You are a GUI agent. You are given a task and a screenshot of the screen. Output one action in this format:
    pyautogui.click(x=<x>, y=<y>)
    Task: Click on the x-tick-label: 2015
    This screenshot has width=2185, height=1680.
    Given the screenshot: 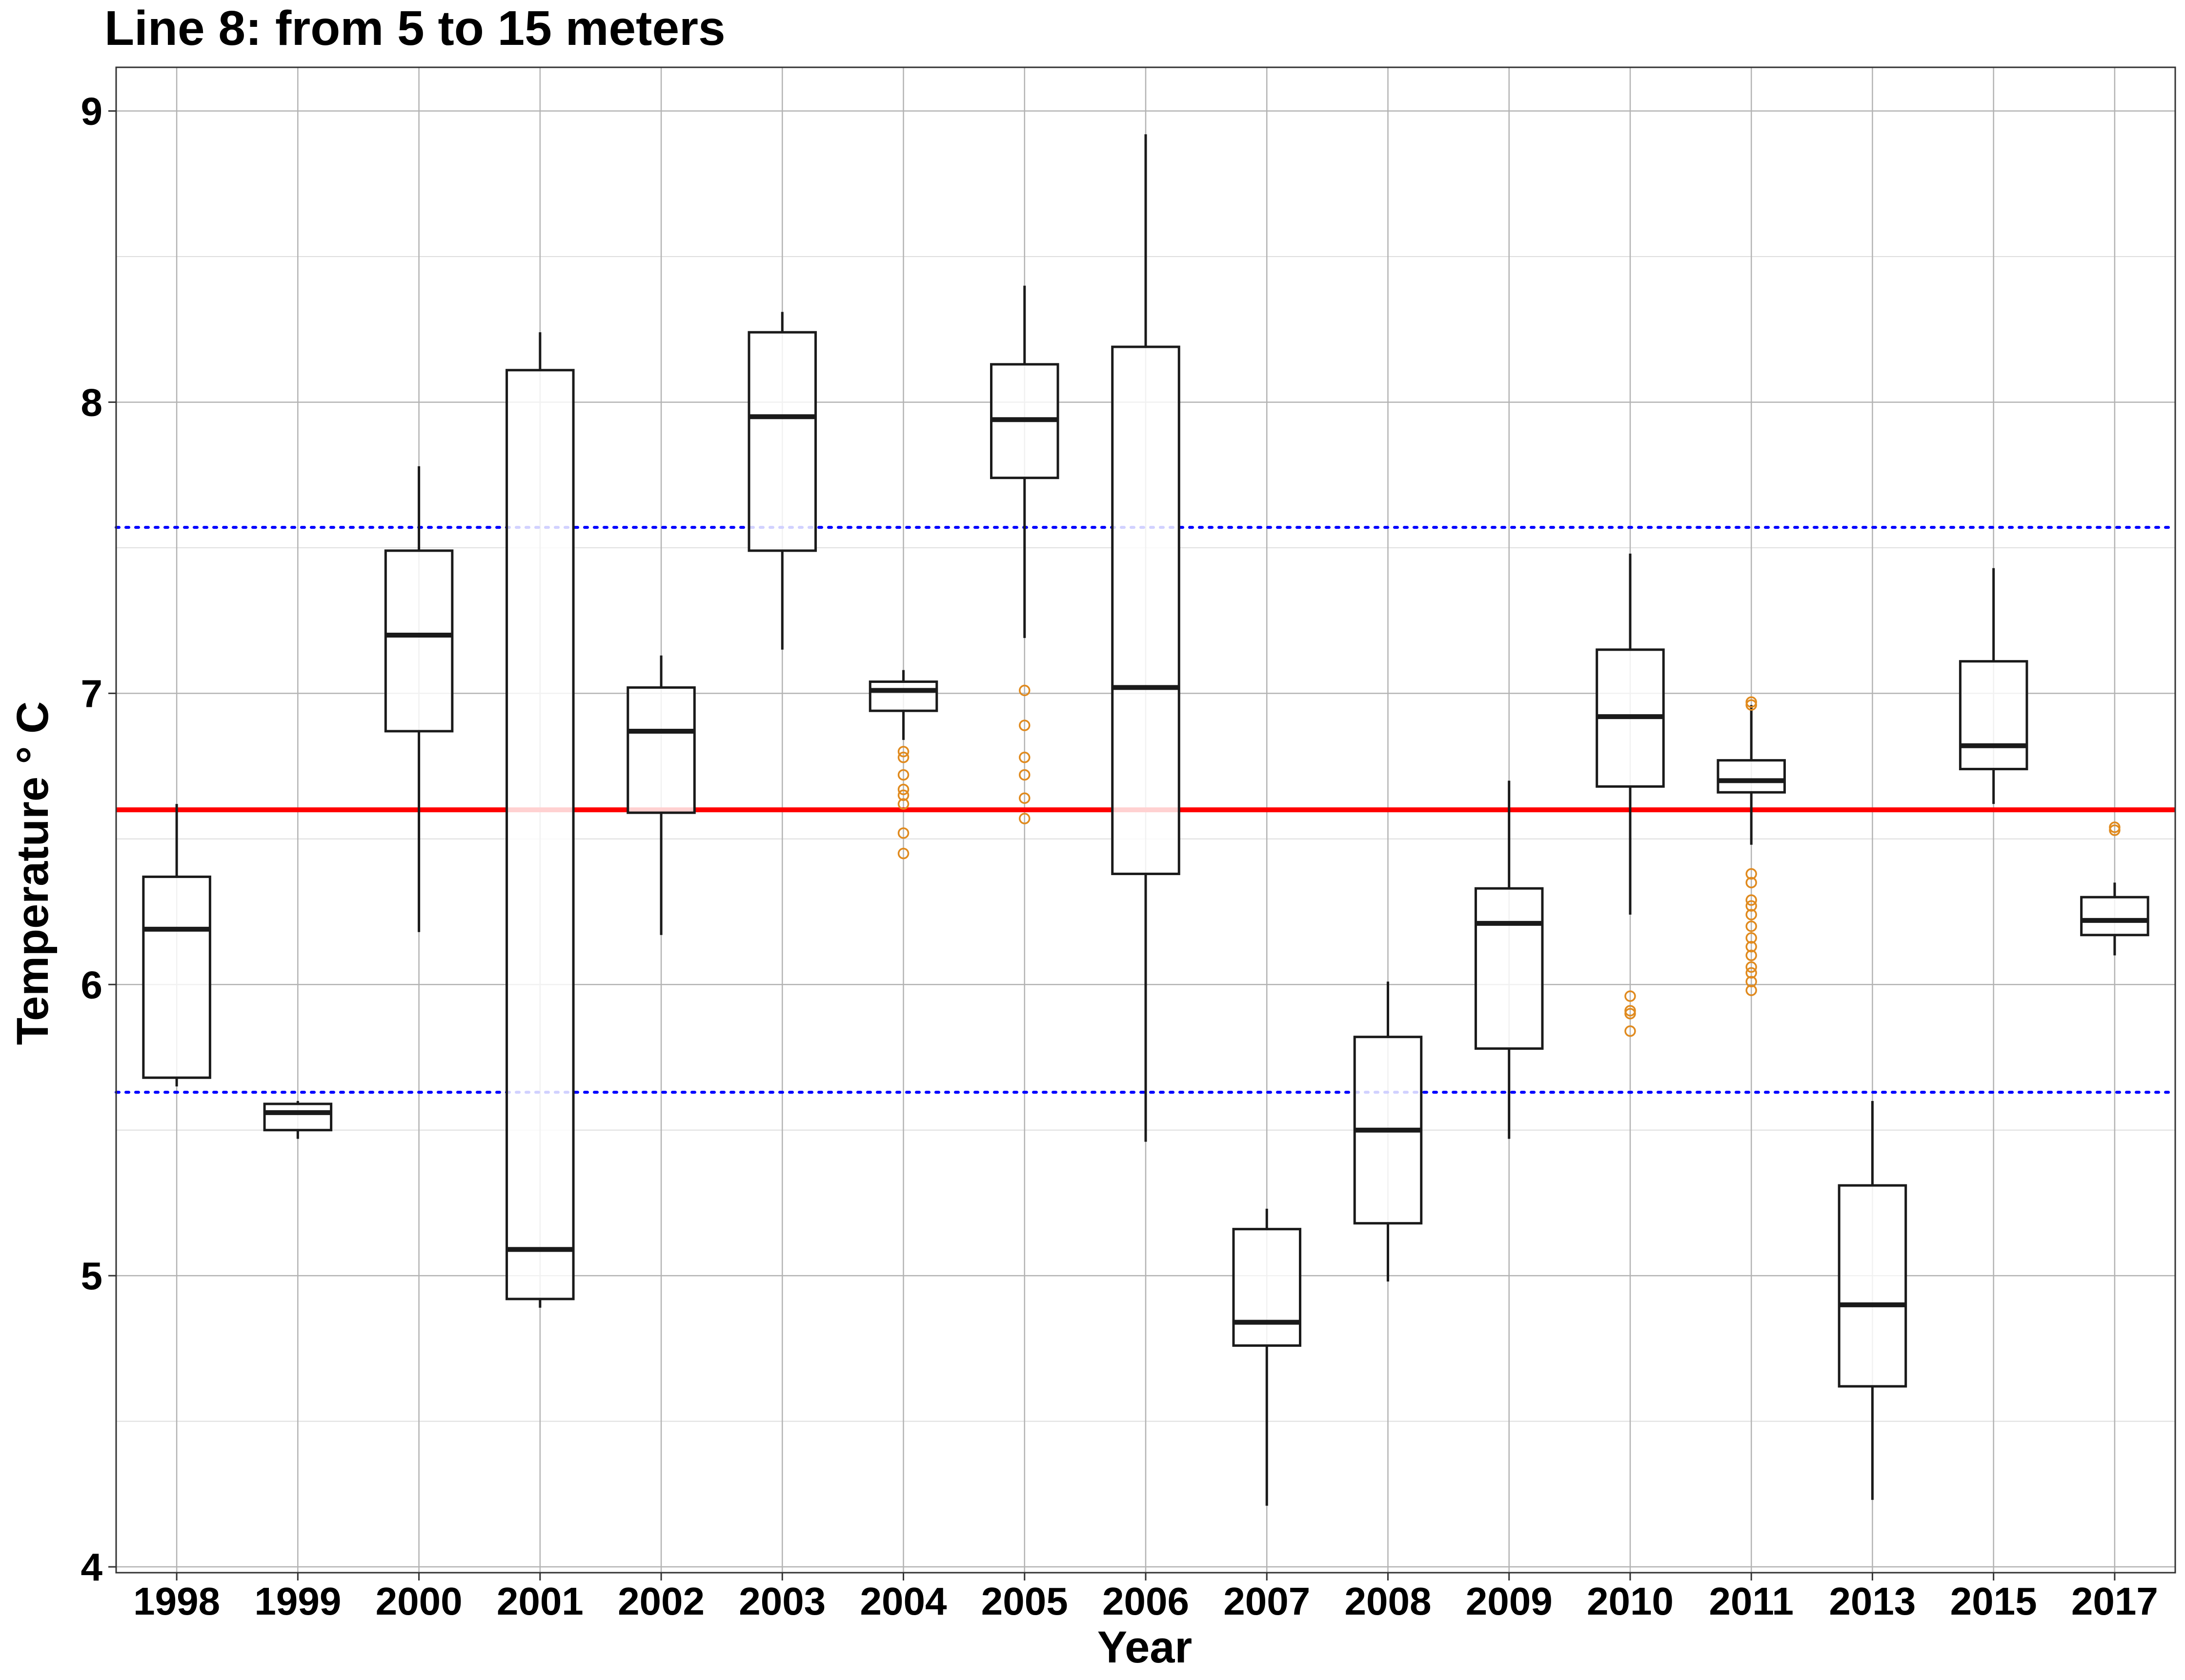 What is the action you would take?
    pyautogui.click(x=1994, y=1601)
    